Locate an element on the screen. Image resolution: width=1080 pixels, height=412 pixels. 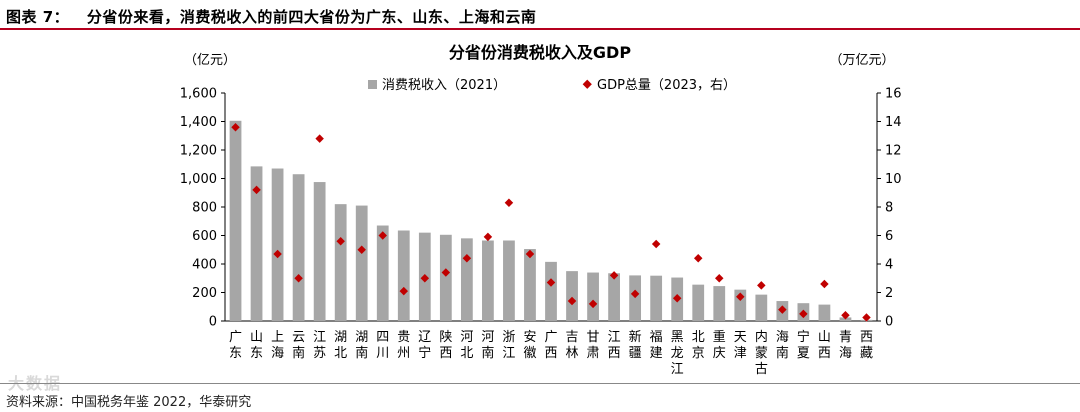
gdp-marker-广西 is located at coordinates (551, 282).